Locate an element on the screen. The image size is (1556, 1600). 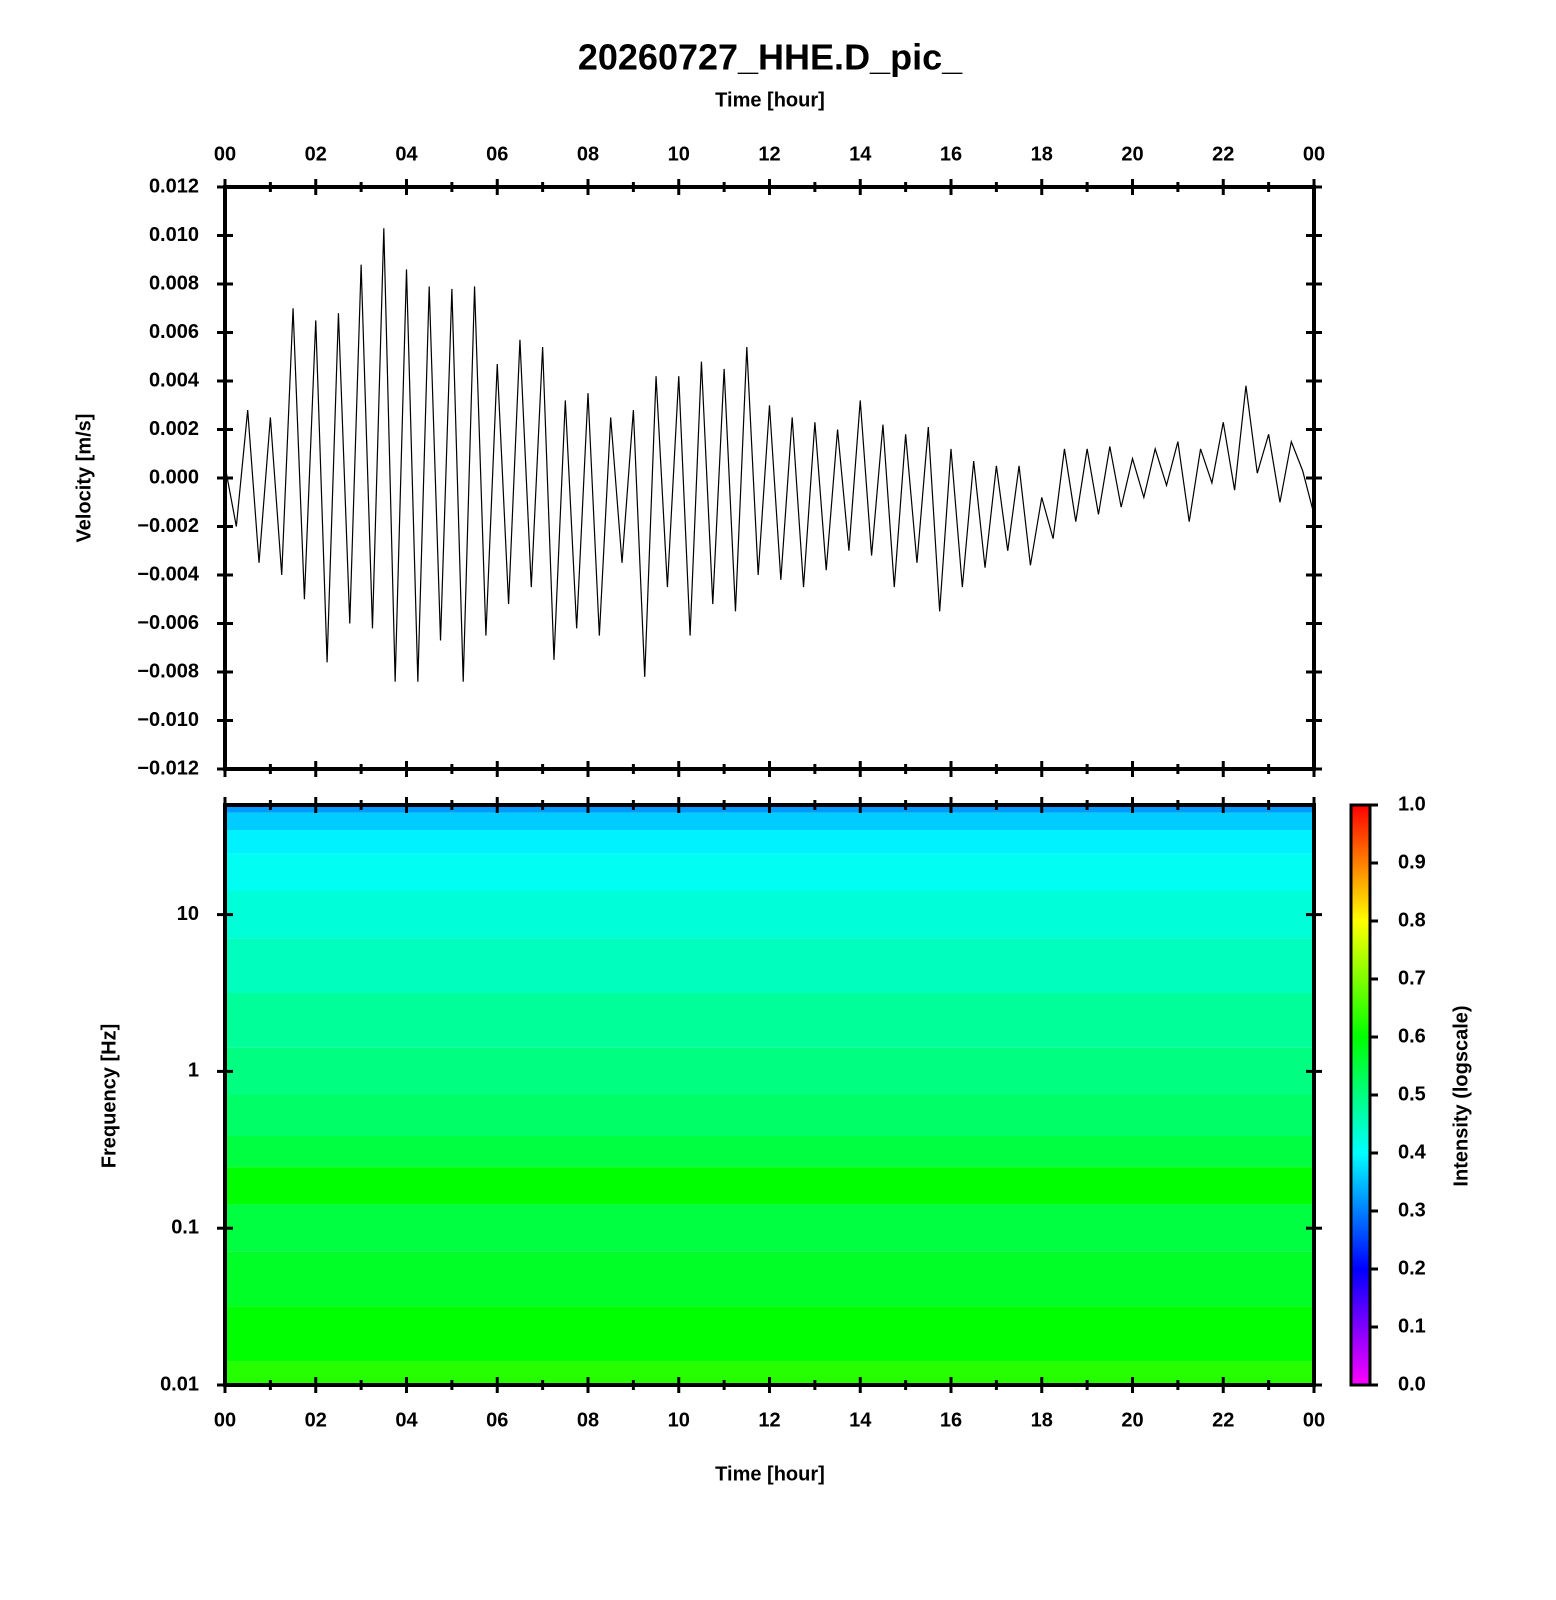
y-tick-label: −0.008 is located at coordinates (168, 671).